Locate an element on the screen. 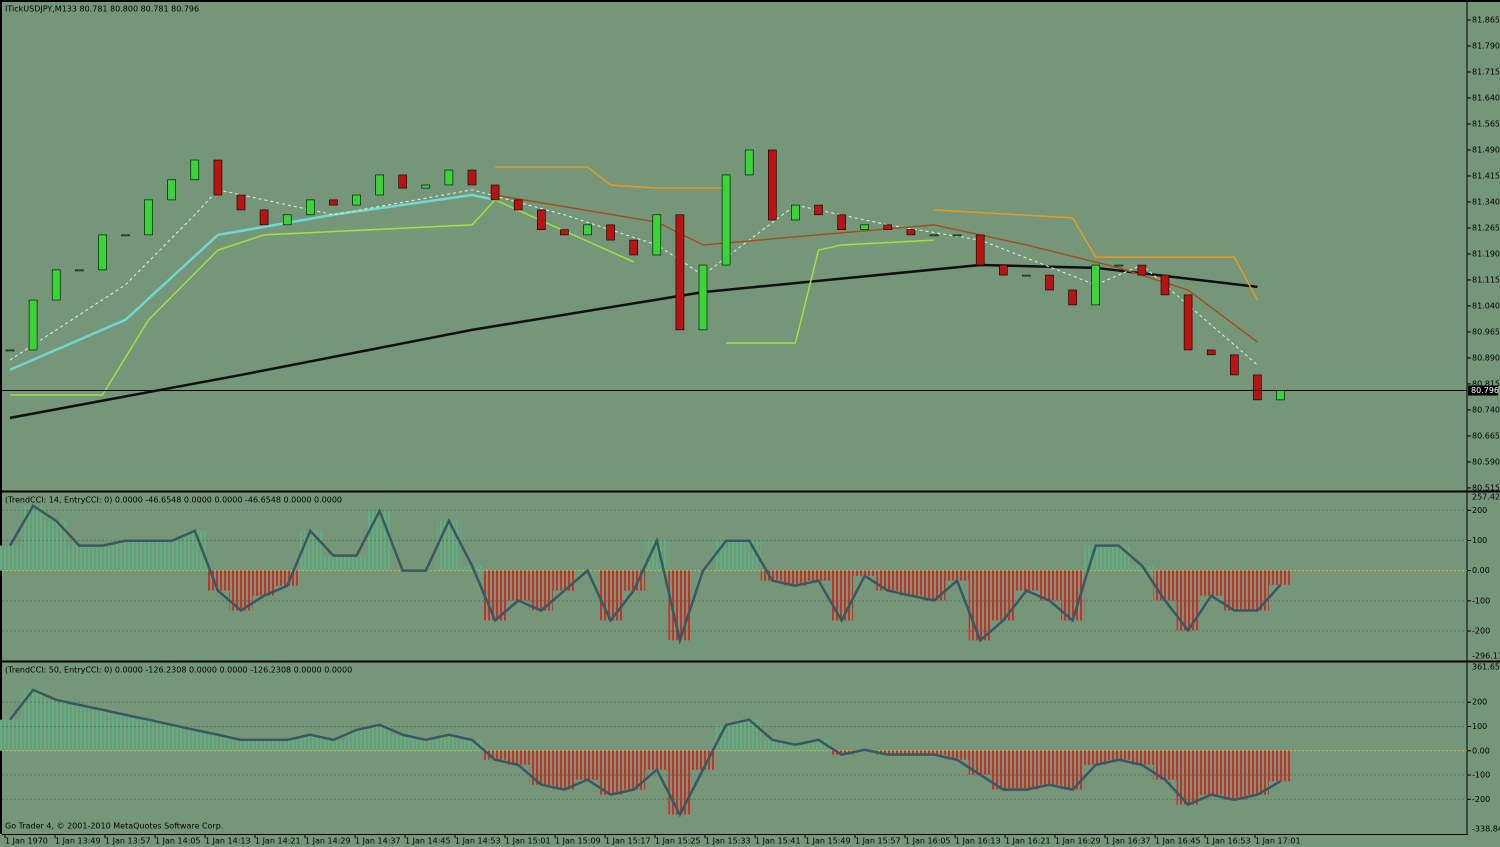 This screenshot has height=847, width=1500. time-label: 1 Jan 16:45 is located at coordinates (1178, 841).